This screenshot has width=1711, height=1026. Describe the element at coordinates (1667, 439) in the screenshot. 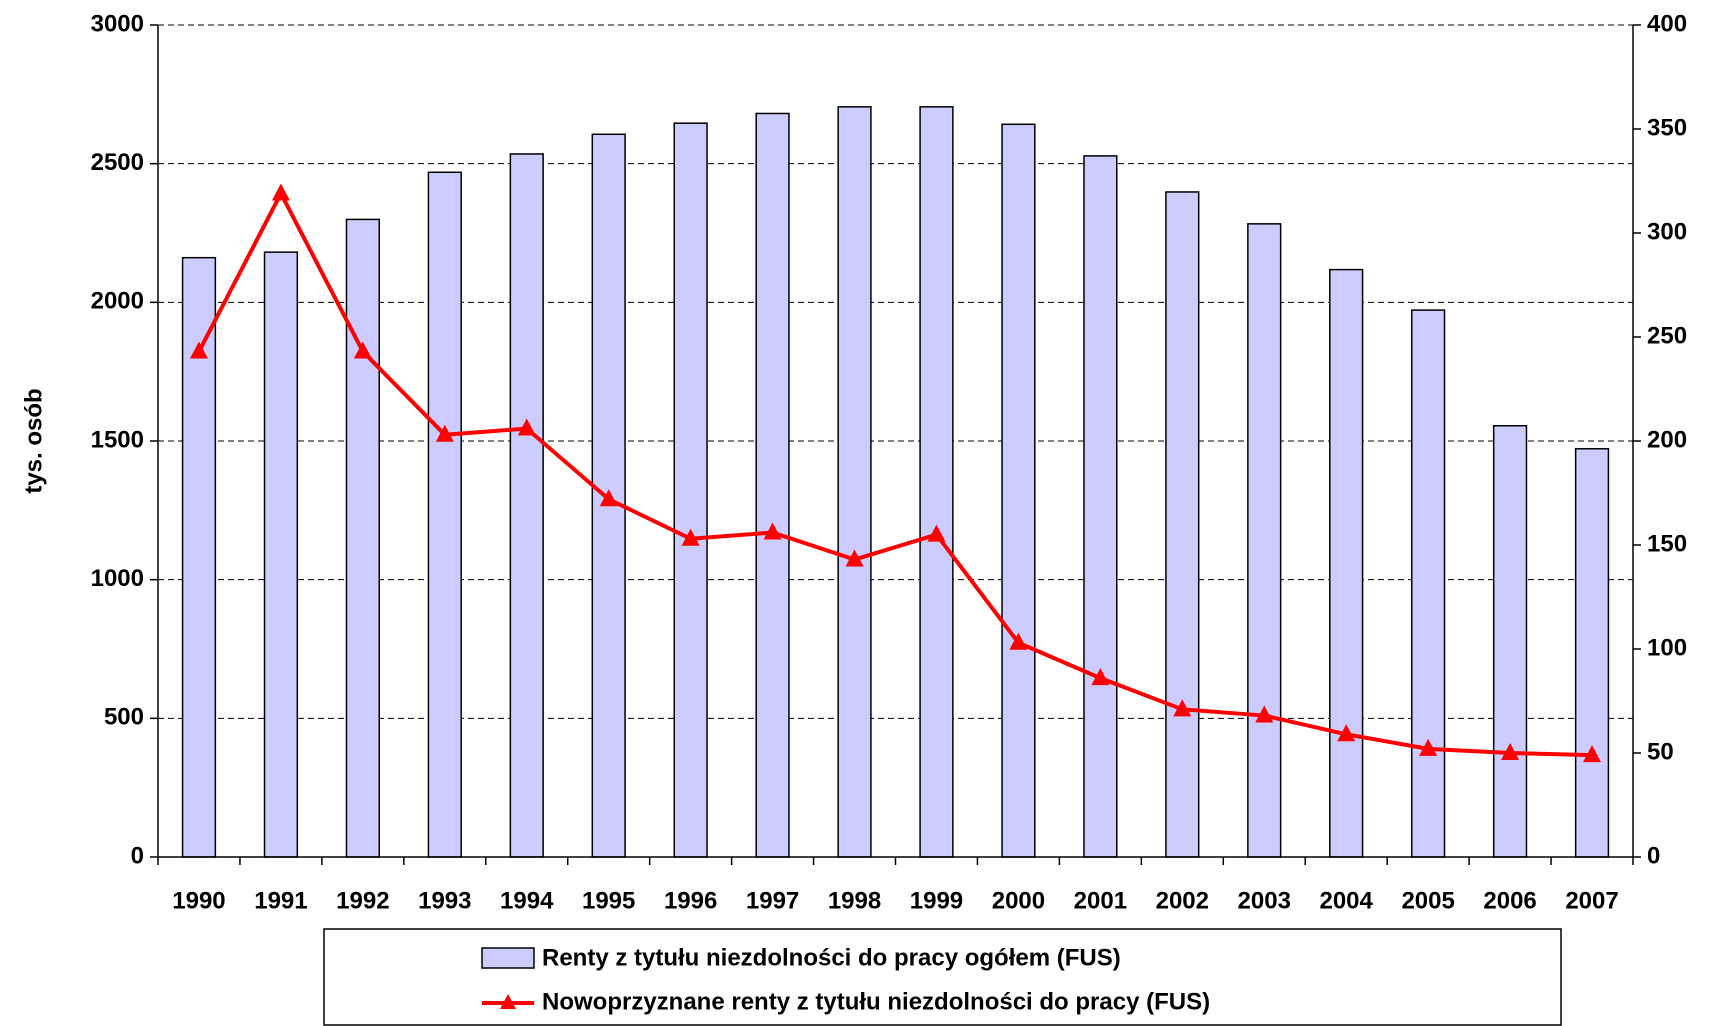

I see `y2-tick-label: 200` at that location.